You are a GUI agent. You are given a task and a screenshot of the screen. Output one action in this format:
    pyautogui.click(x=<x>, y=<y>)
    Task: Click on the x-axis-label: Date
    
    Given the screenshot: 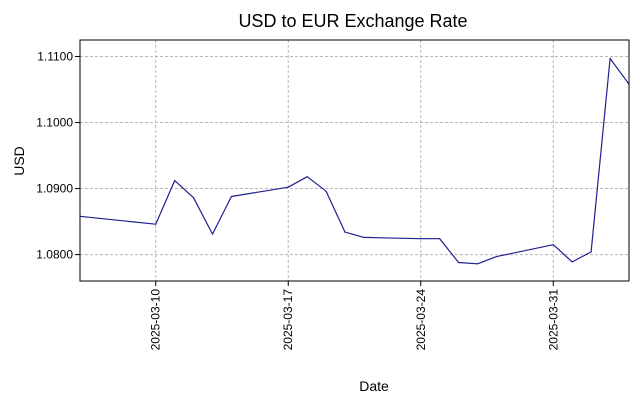 What is the action you would take?
    pyautogui.click(x=374, y=386)
    